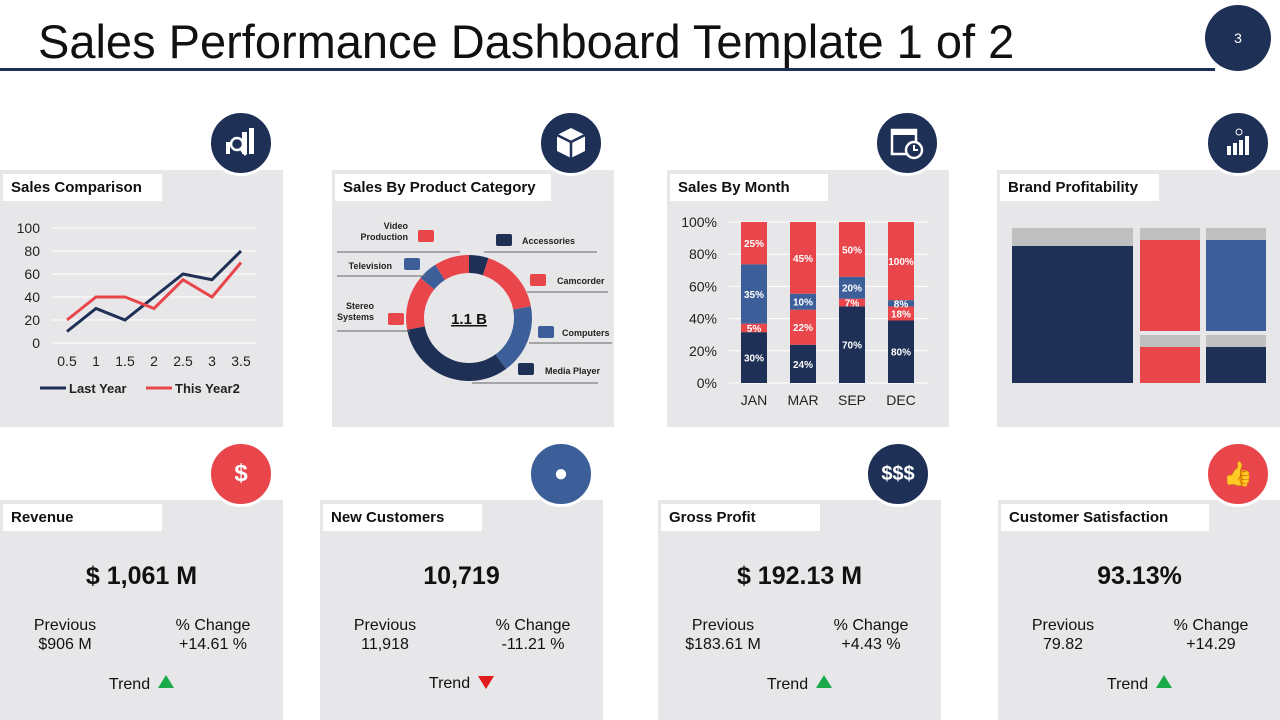 The image size is (1280, 720). Describe the element at coordinates (707, 383) in the screenshot. I see `y-tick-label: 0%` at that location.